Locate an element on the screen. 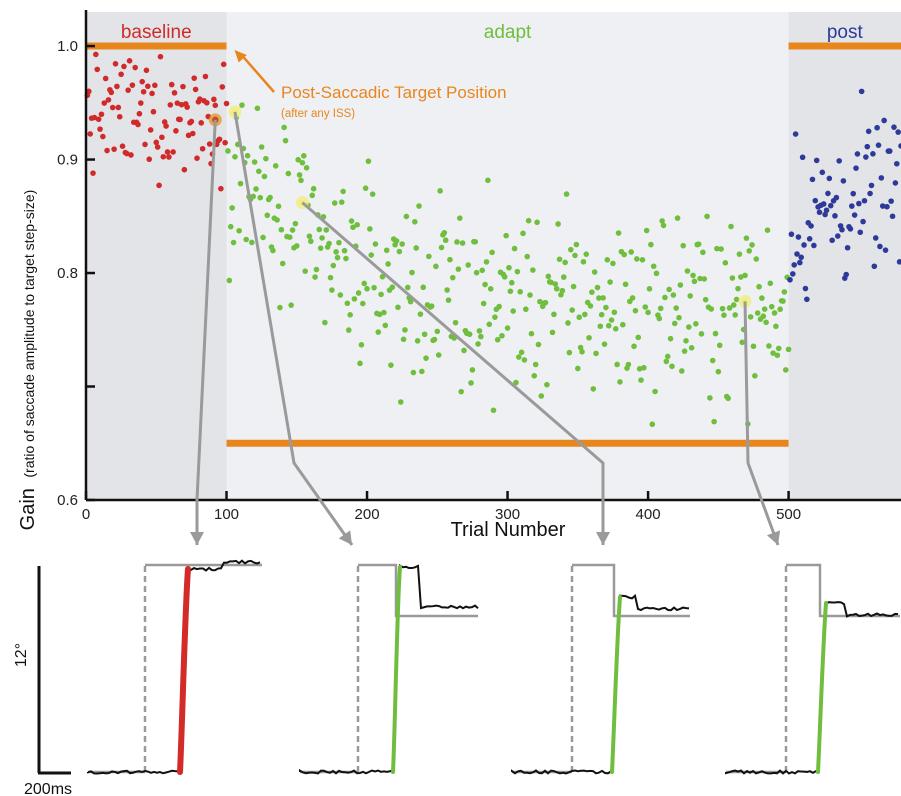  phase-labels: baseline adapt post is located at coordinates (492, 32).